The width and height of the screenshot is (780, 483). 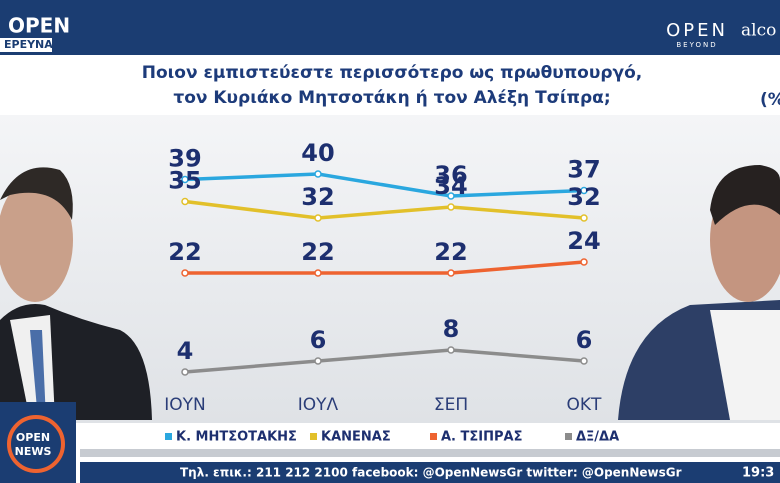 I want to click on data-label: 40, so click(x=317, y=153).